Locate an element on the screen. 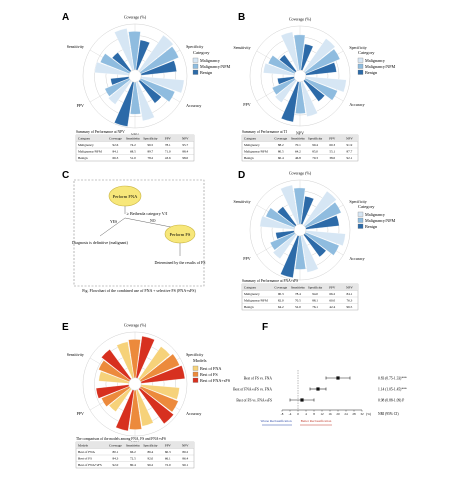 Image resolution: width=474 pixels, height=479 pixels. table-cell: 60.3 is located at coordinates (168, 452).